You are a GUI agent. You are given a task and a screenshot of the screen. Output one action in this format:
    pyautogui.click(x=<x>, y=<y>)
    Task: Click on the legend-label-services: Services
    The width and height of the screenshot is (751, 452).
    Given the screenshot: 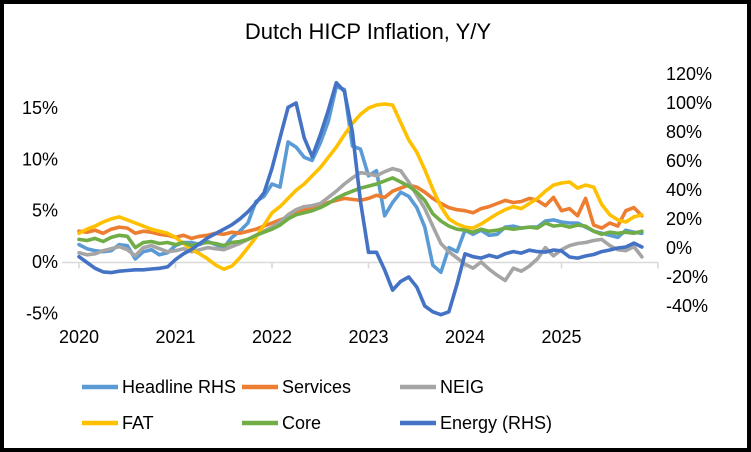 What is the action you would take?
    pyautogui.click(x=316, y=387)
    